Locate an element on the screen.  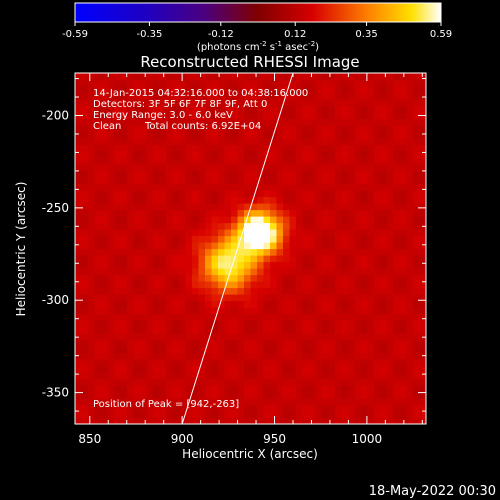
colorbar-gradient is located at coordinates (258, 12).